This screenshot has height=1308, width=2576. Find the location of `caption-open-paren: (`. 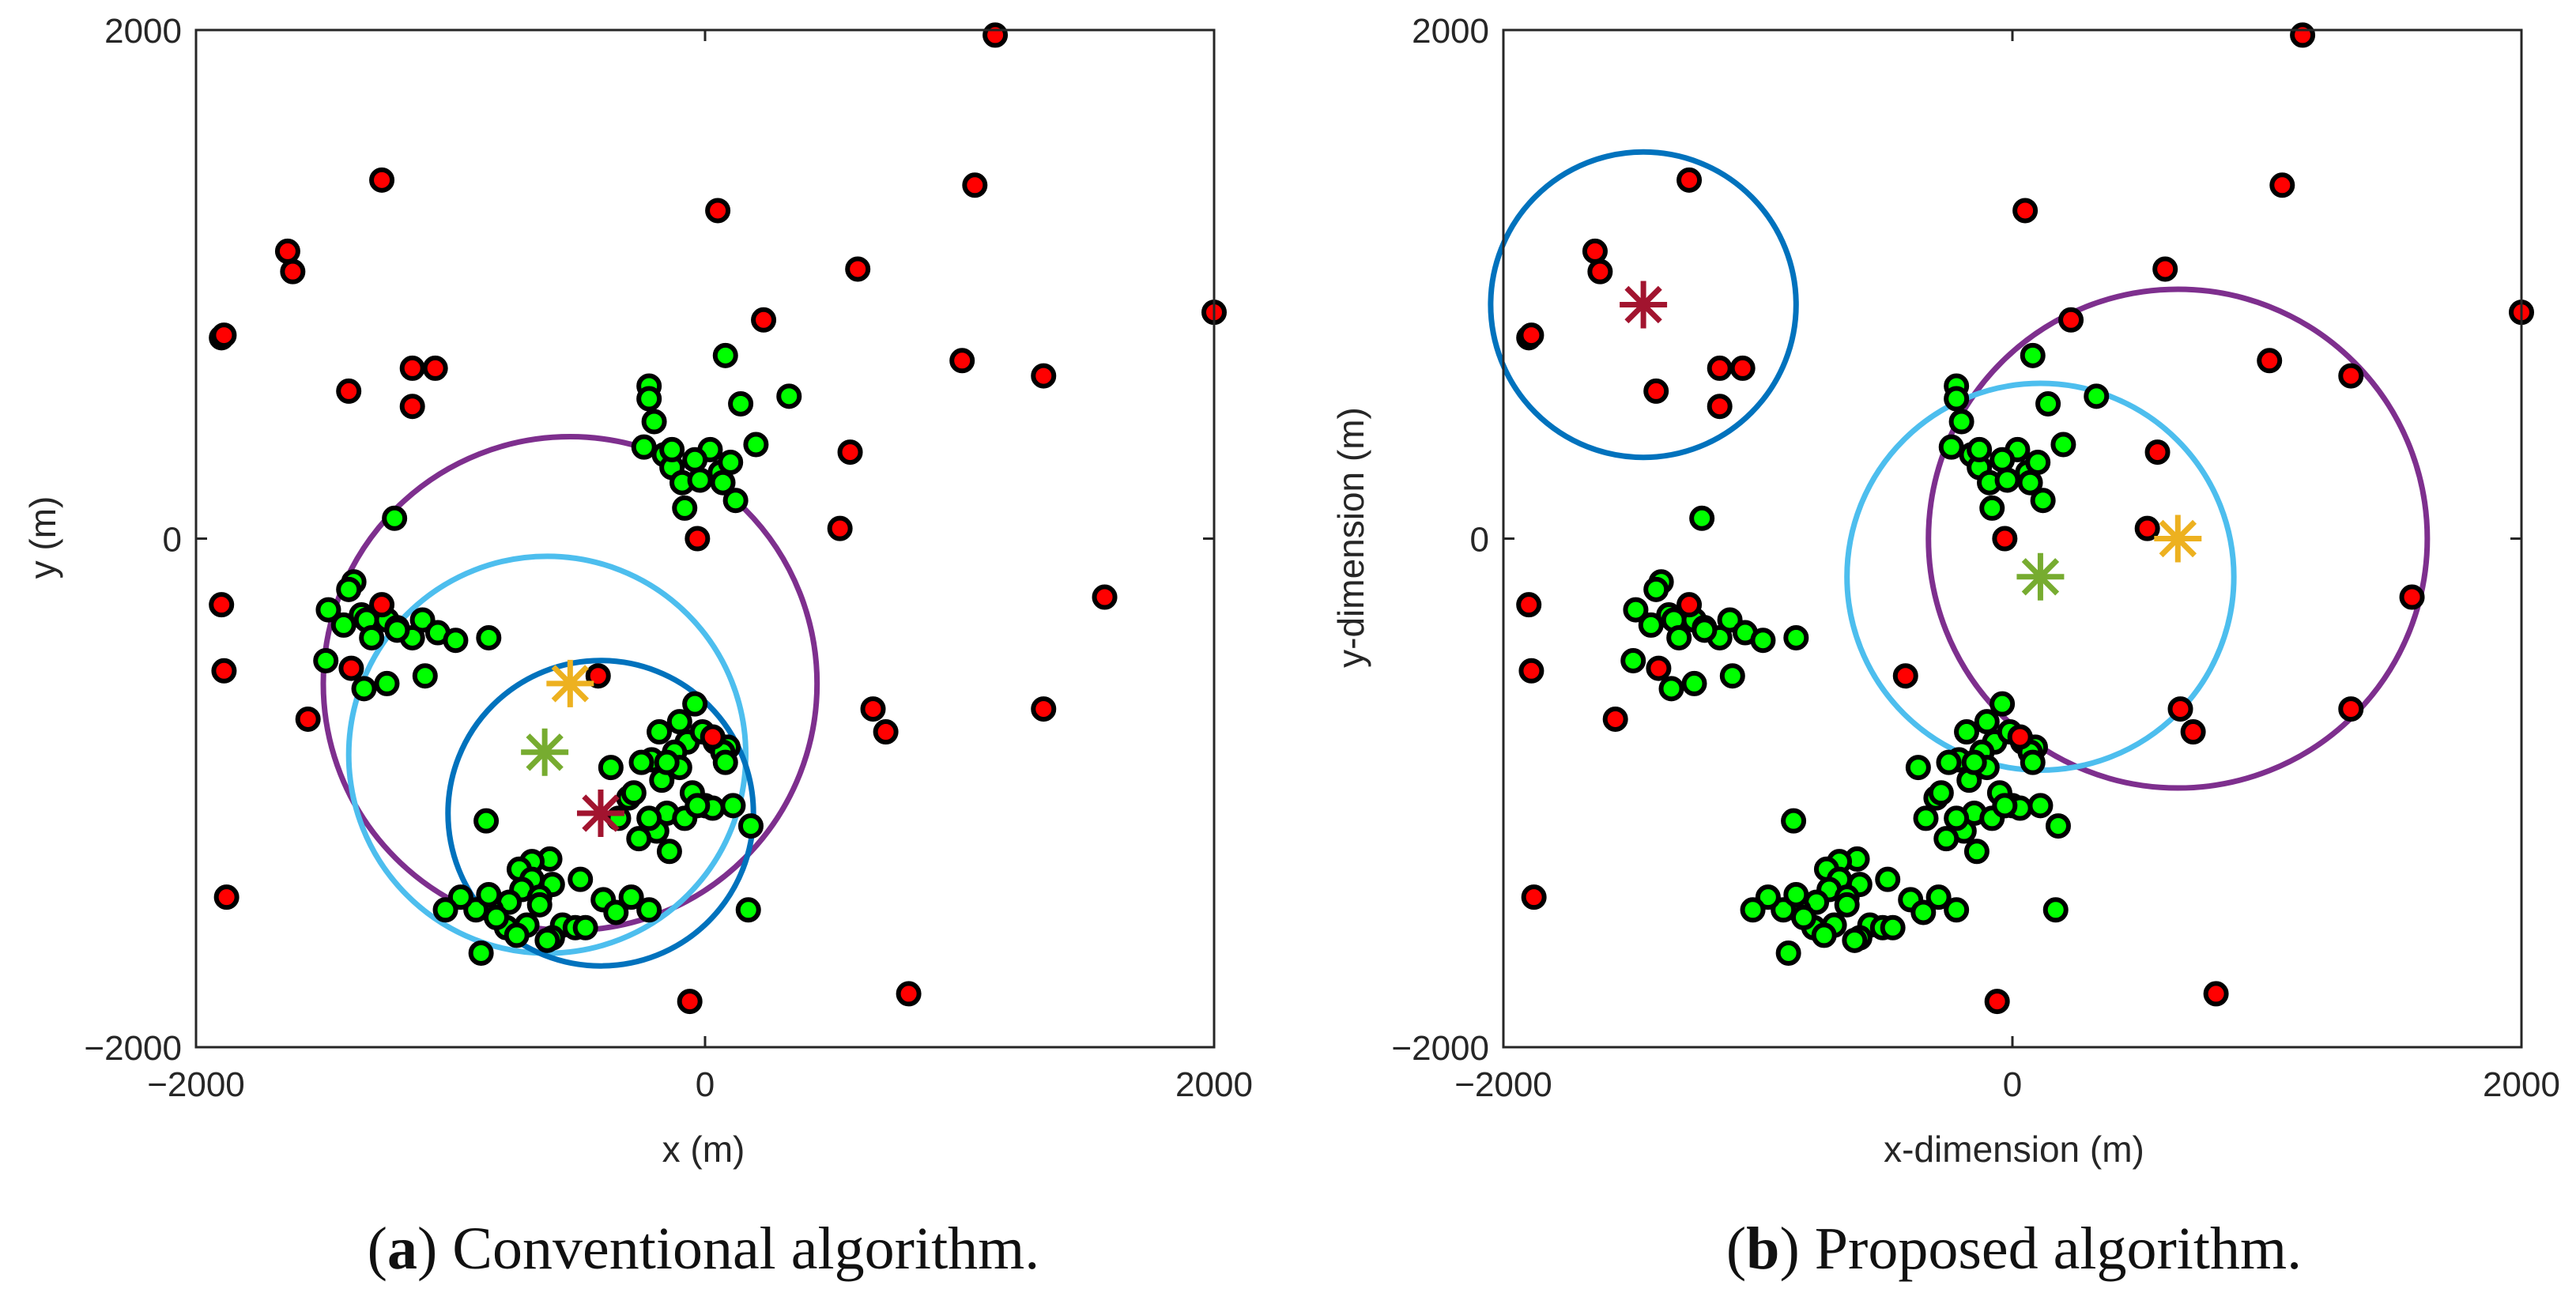

caption-open-paren: ( is located at coordinates (377, 1249).